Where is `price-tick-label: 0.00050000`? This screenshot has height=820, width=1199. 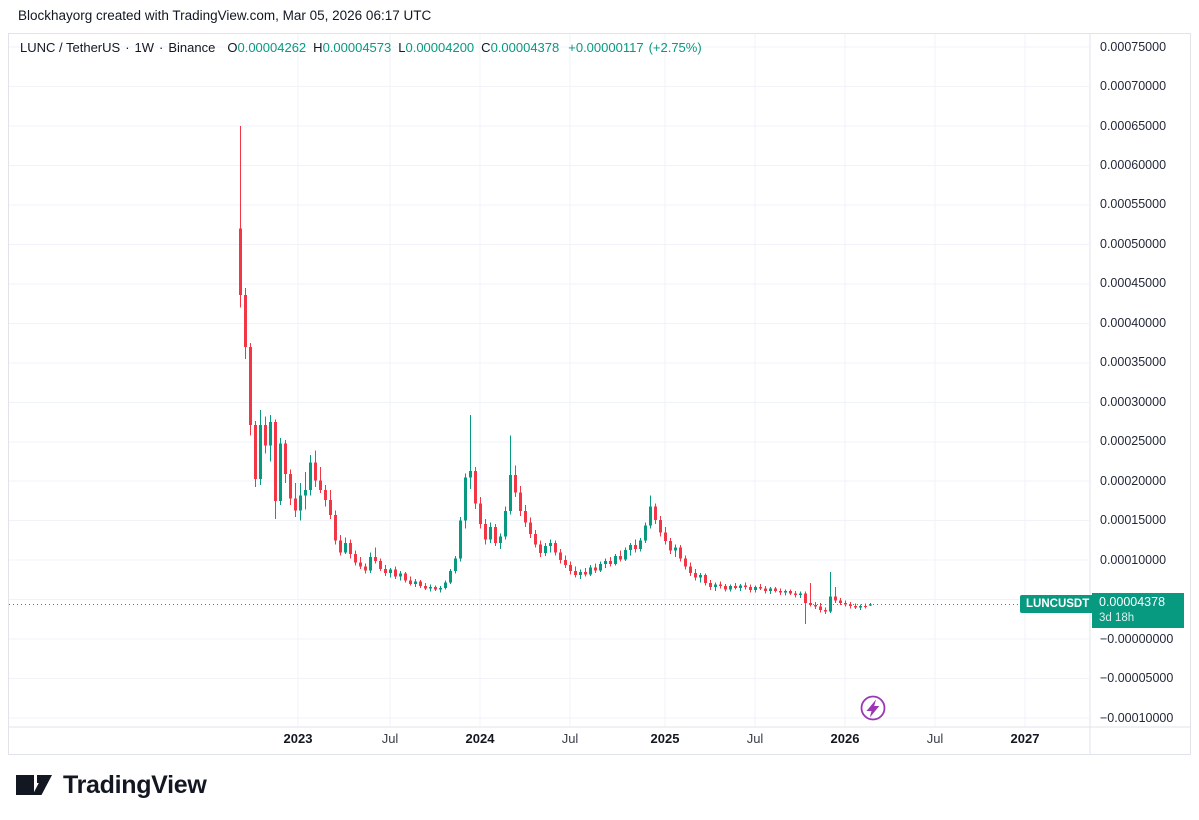
price-tick-label: 0.00050000 is located at coordinates (1133, 243).